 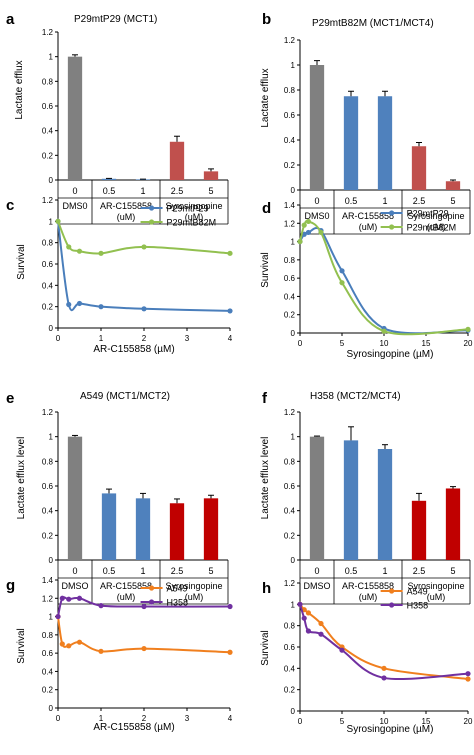 I want to click on x-tick-label: 10, so click(x=384, y=721).